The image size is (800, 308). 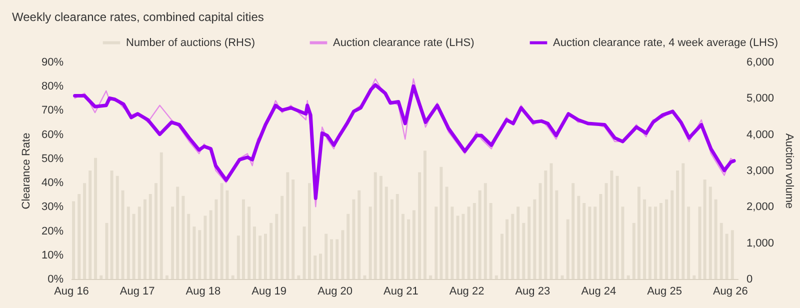 What do you see at coordinates (403, 42) in the screenshot?
I see `legend-label: Auction clearance rate (LHS)` at bounding box center [403, 42].